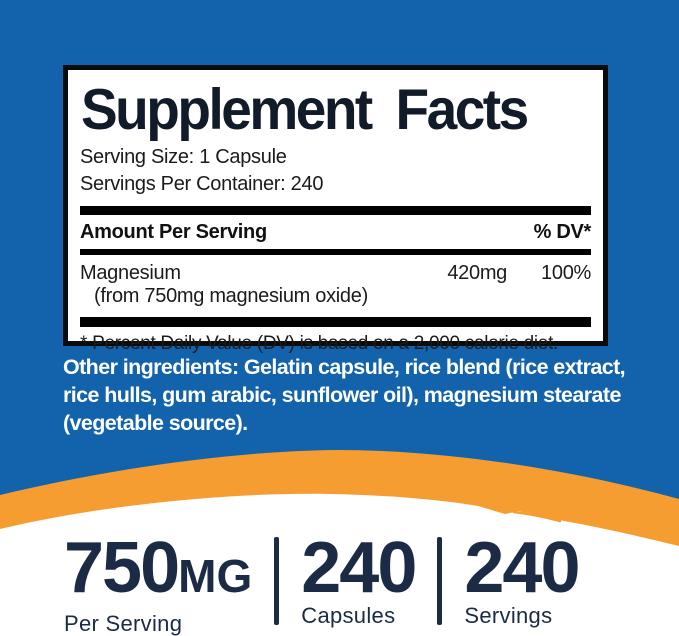 The height and width of the screenshot is (636, 679). I want to click on stat-servings: 240 Servings, so click(522, 580).